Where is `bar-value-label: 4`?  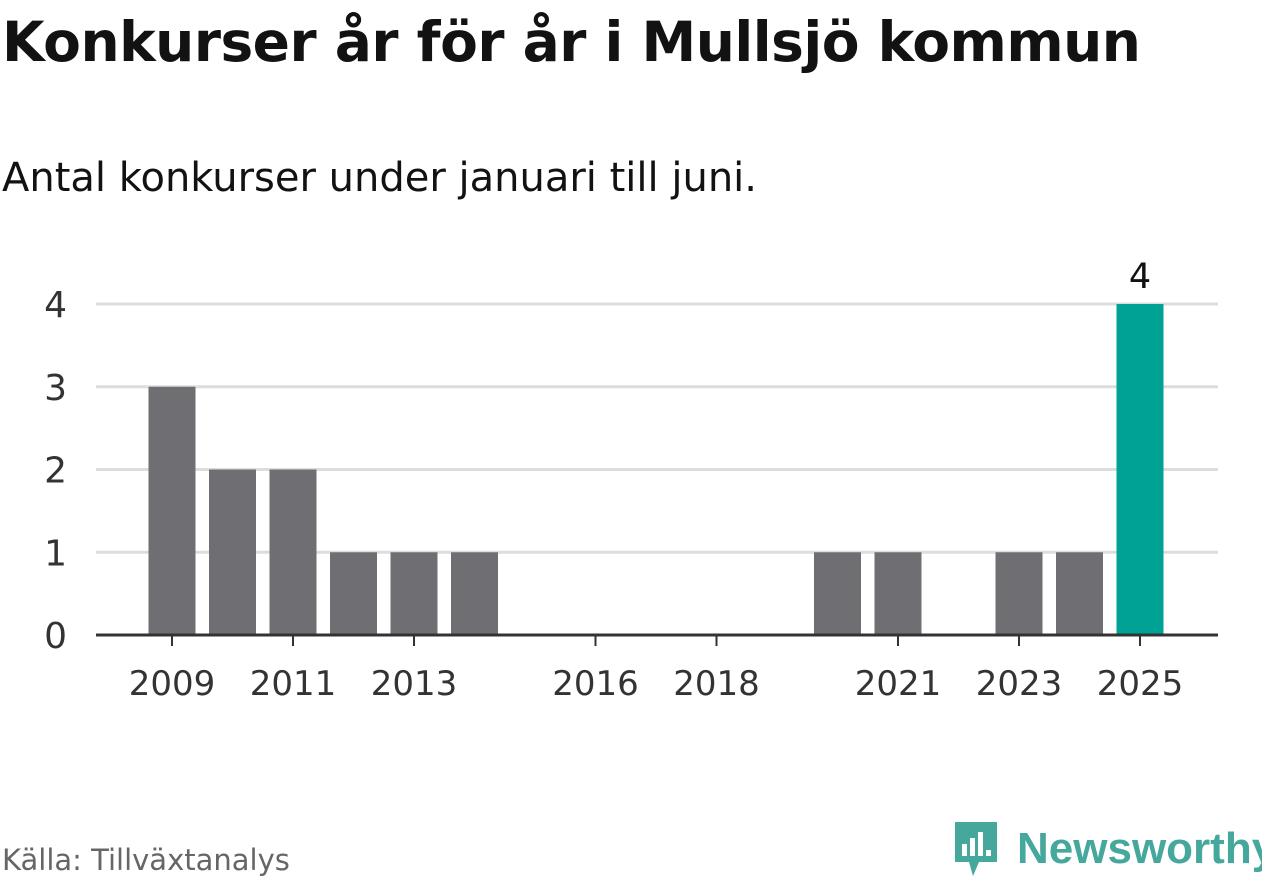 bar-value-label: 4 is located at coordinates (1140, 277).